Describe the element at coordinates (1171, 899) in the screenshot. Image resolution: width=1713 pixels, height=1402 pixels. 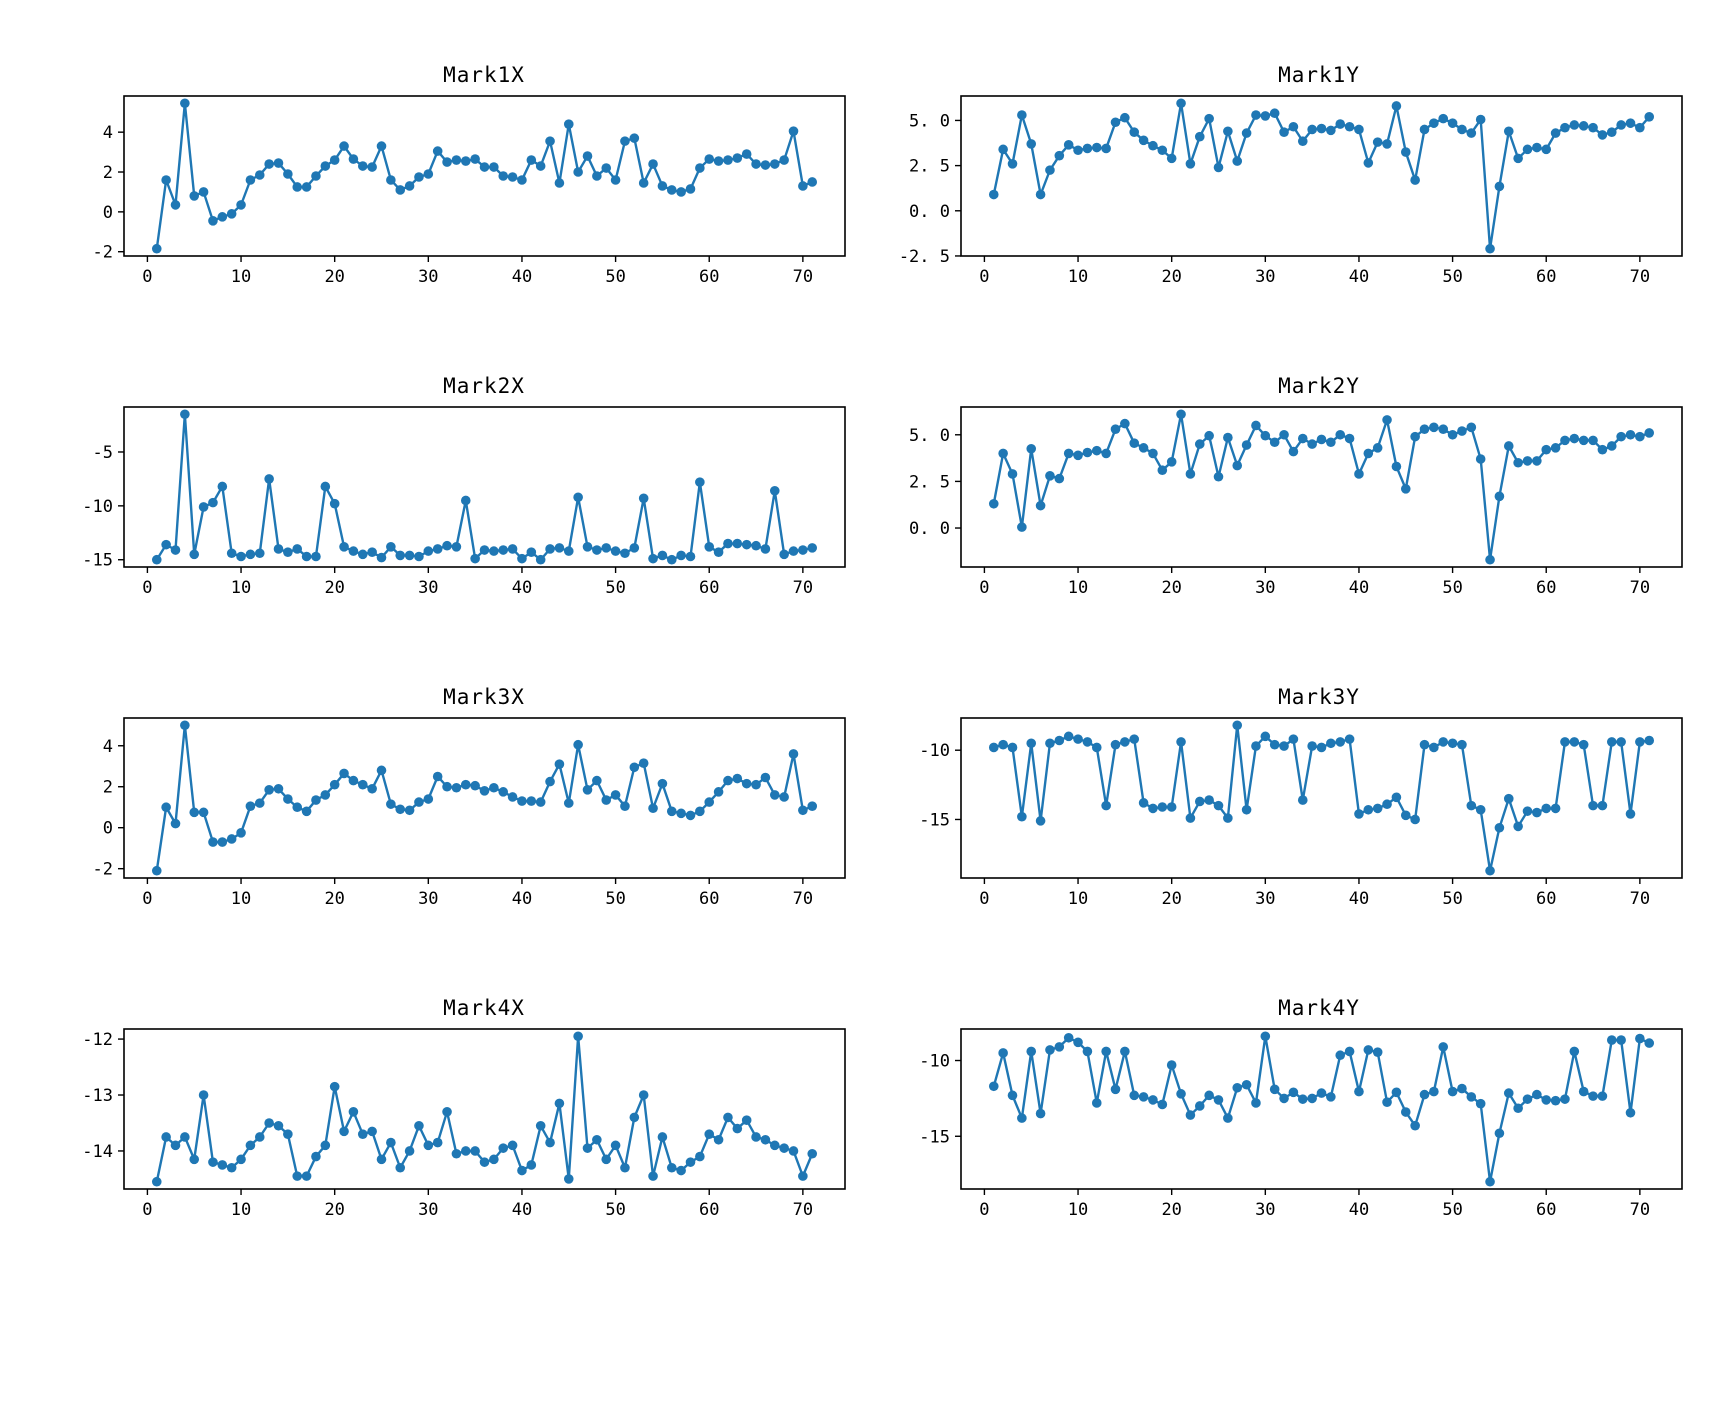
I see `x-tick-label: 20` at that location.